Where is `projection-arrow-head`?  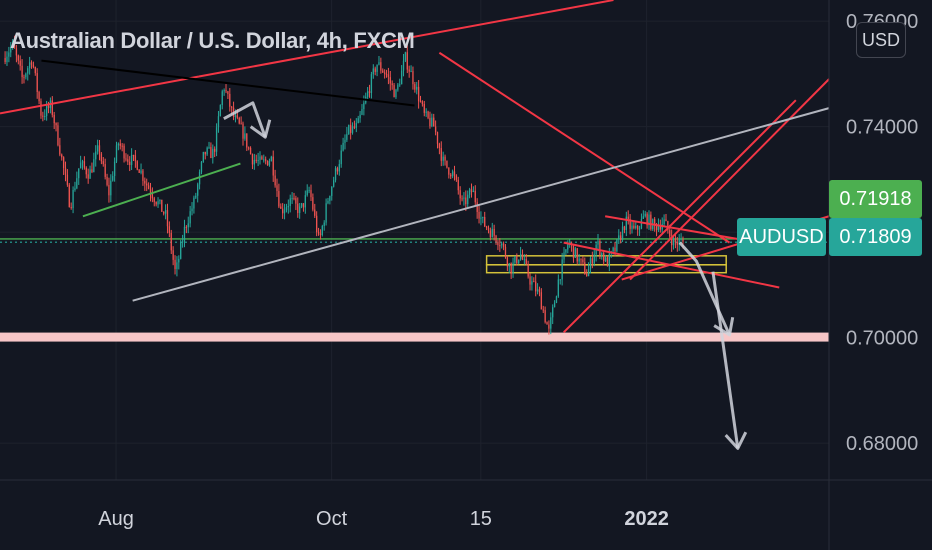 projection-arrow-head is located at coordinates (736, 440).